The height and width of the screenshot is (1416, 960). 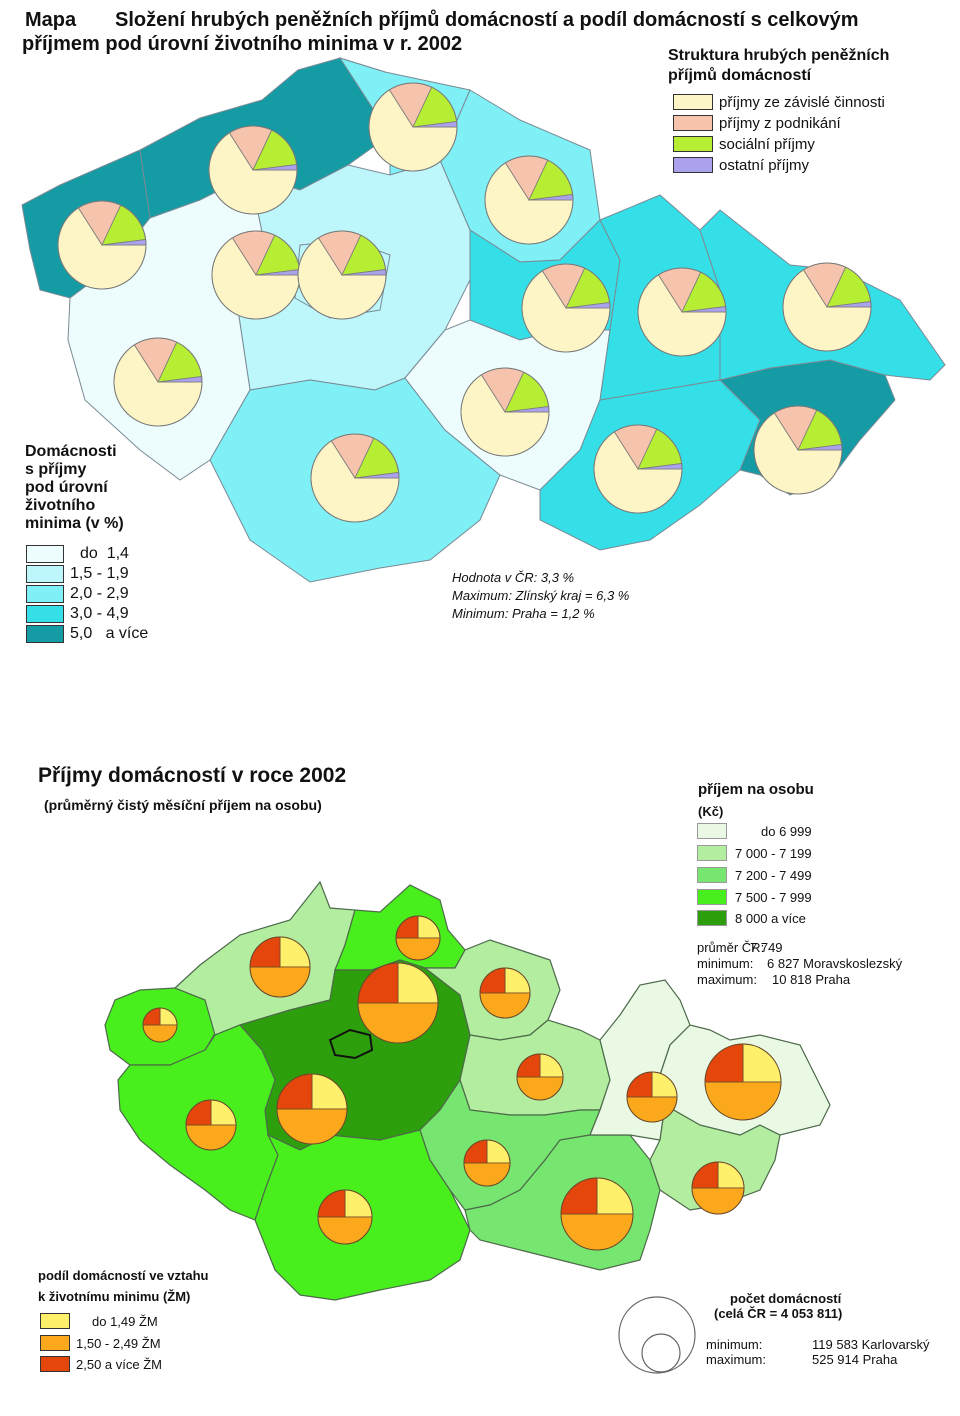 I want to click on map2-count-legend-item-1-label: maximum:, so click(x=736, y=1359).